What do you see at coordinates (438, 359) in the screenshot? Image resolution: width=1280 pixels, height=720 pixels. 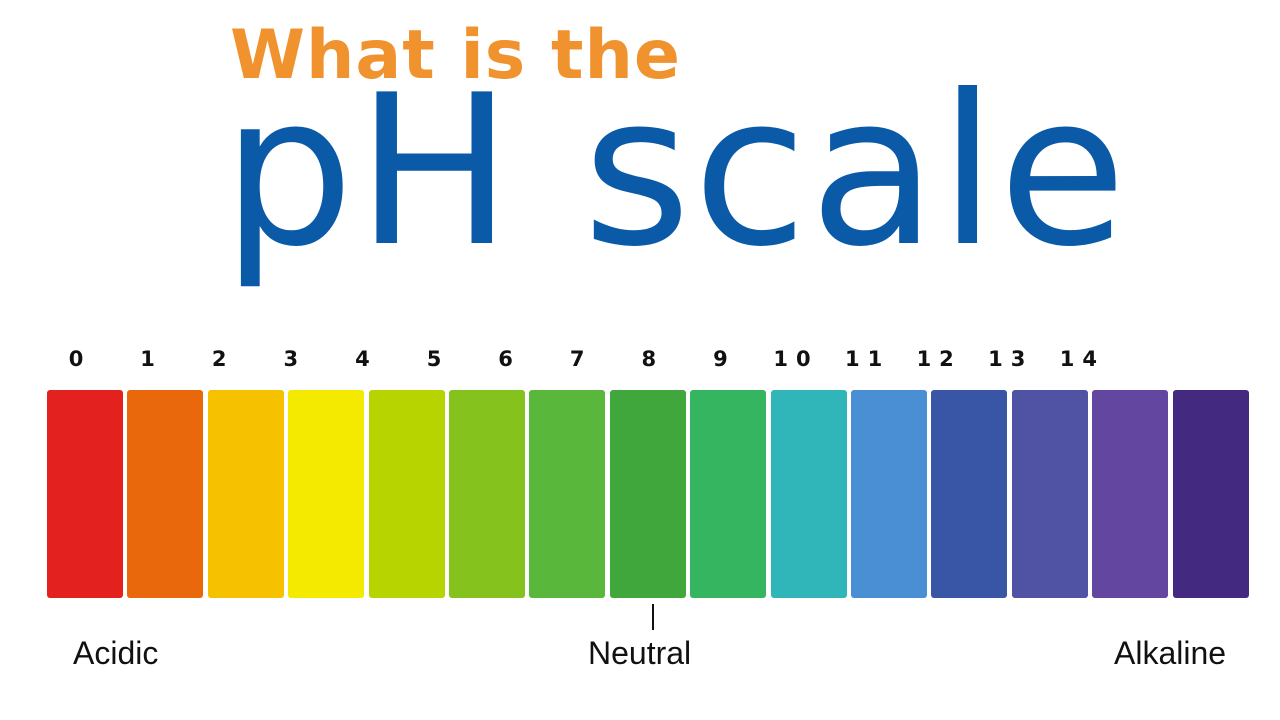 I see `ph-number-5: 5` at bounding box center [438, 359].